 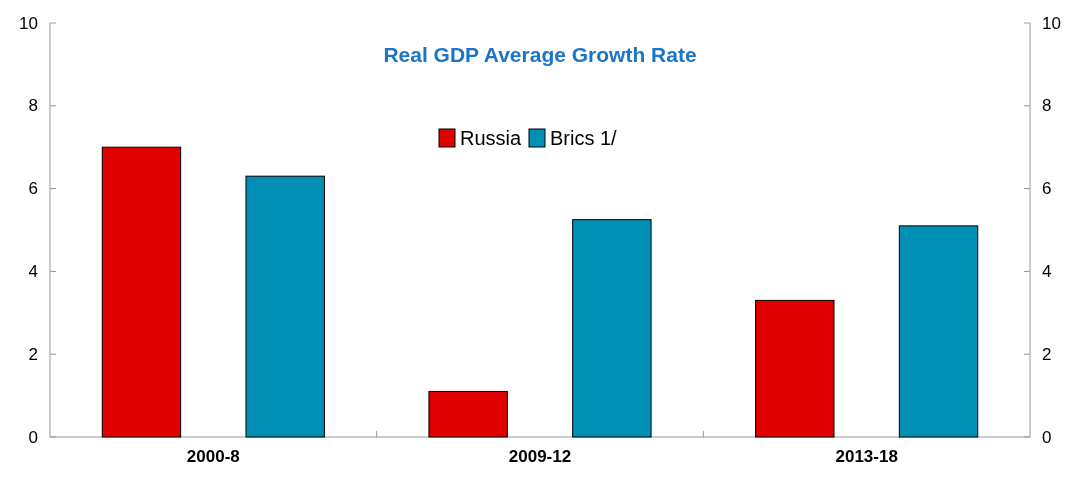 I want to click on y-tick-label: 2, so click(x=33, y=354).